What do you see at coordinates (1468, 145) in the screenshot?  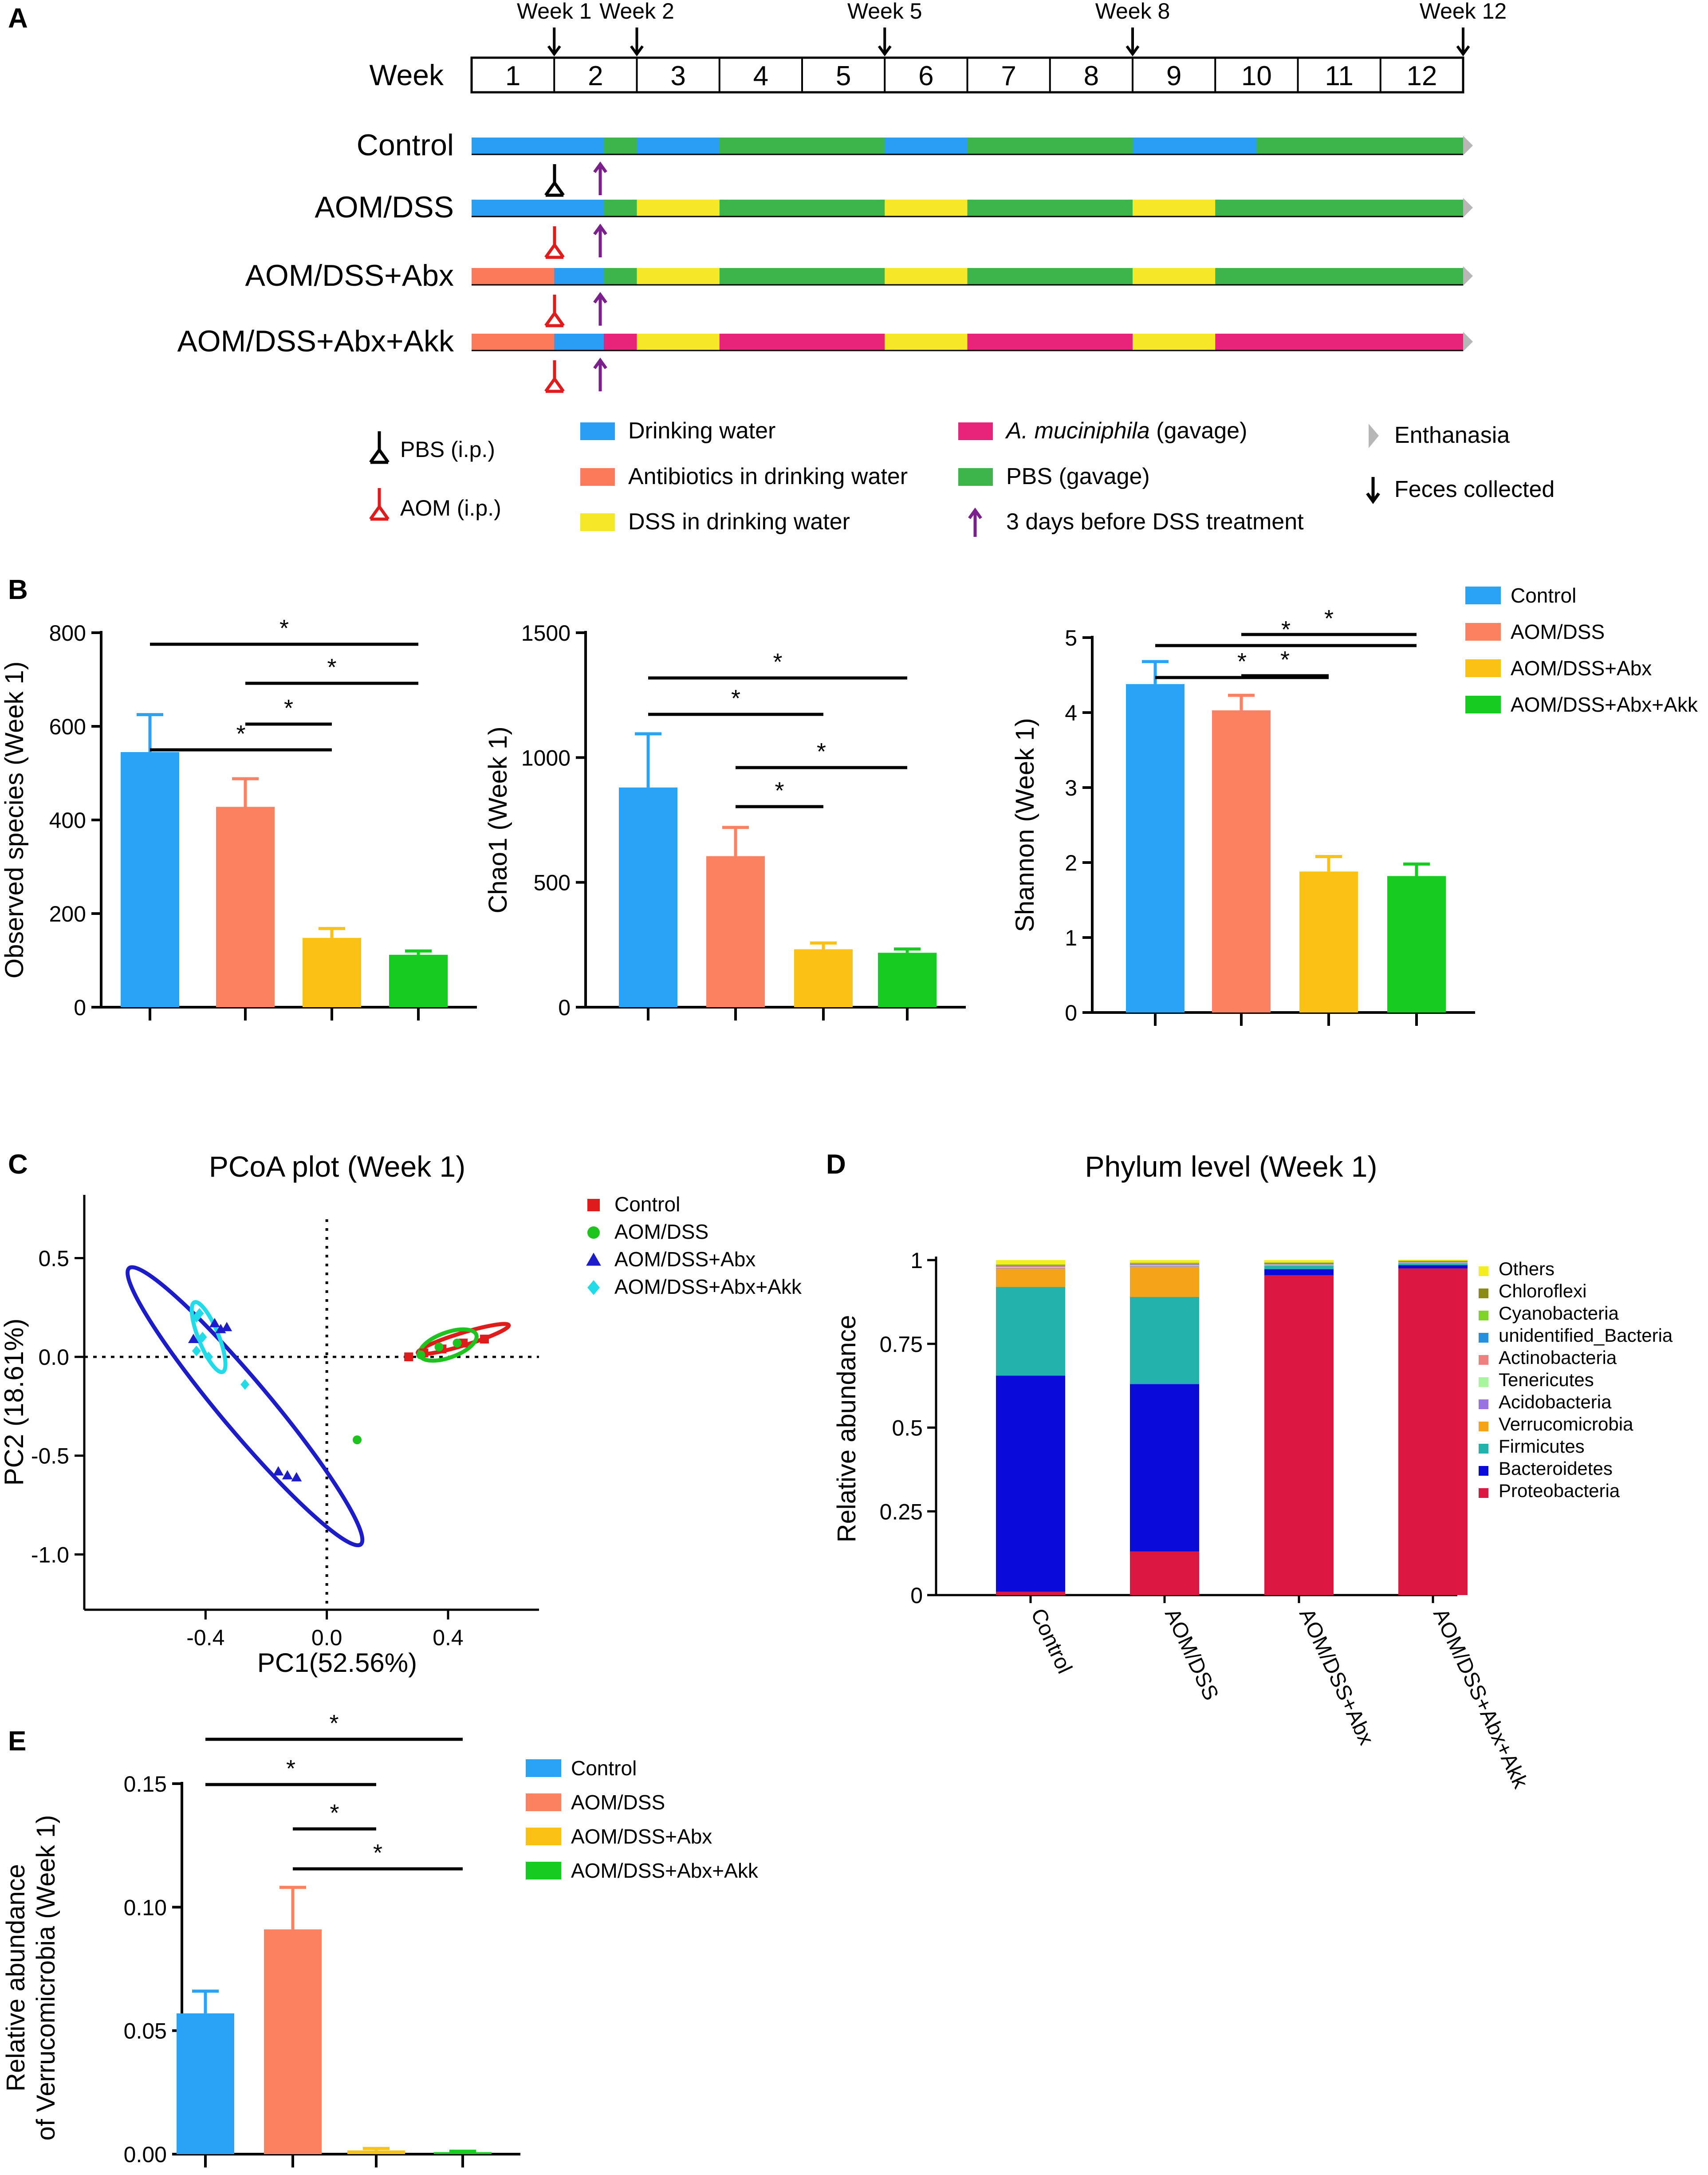 I see `euthanasia-marker` at bounding box center [1468, 145].